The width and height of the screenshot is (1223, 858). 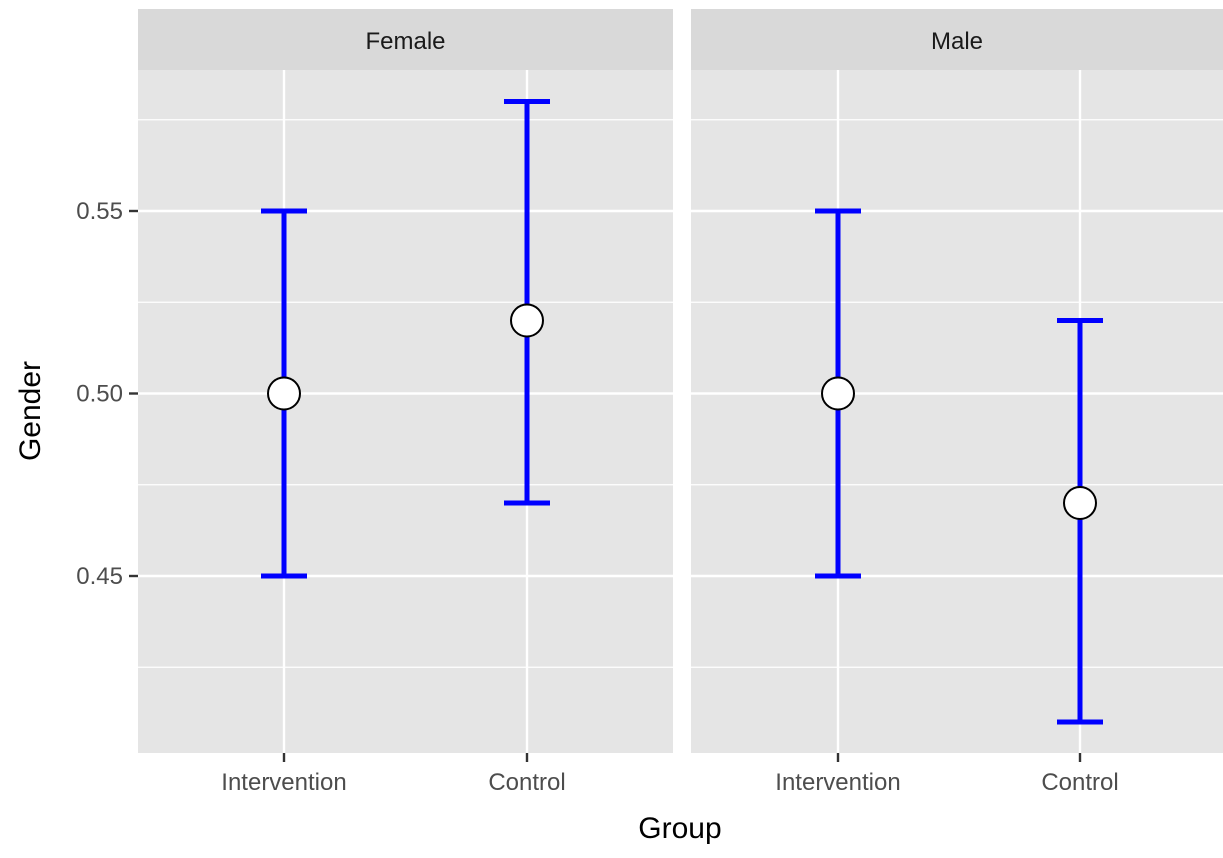 What do you see at coordinates (99, 211) in the screenshot?
I see `y-tick-label: 0.55` at bounding box center [99, 211].